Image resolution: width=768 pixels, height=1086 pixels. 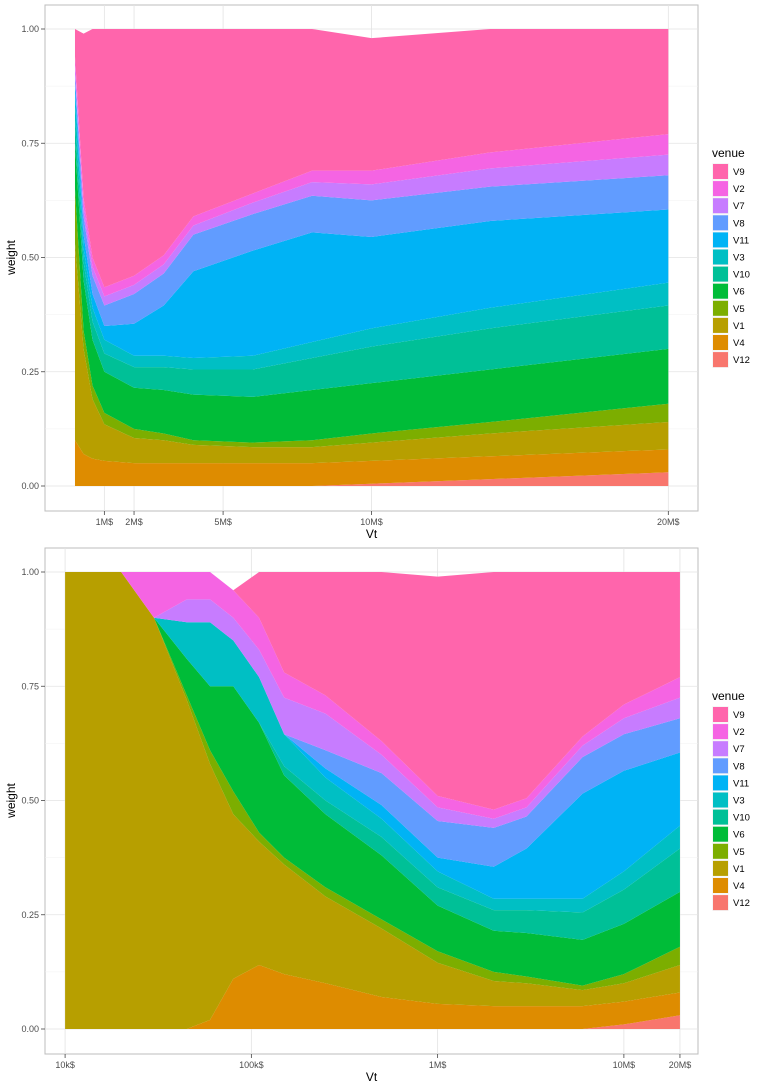 What do you see at coordinates (65, 1065) in the screenshot?
I see `x-tick-label: 10k$` at bounding box center [65, 1065].